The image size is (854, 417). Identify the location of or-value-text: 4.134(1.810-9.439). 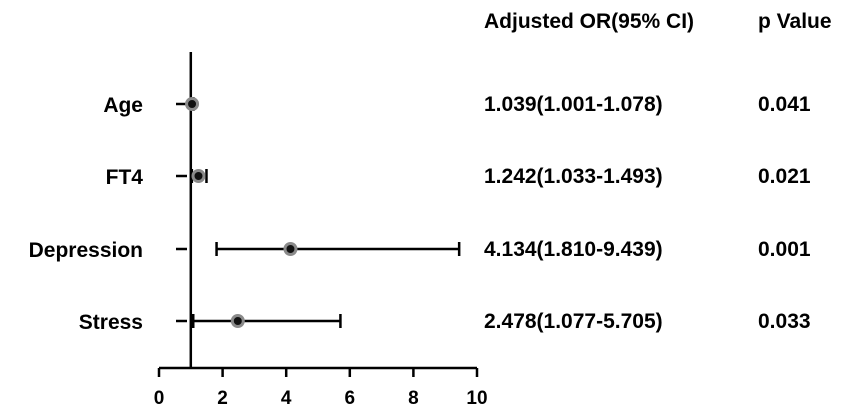
(573, 249).